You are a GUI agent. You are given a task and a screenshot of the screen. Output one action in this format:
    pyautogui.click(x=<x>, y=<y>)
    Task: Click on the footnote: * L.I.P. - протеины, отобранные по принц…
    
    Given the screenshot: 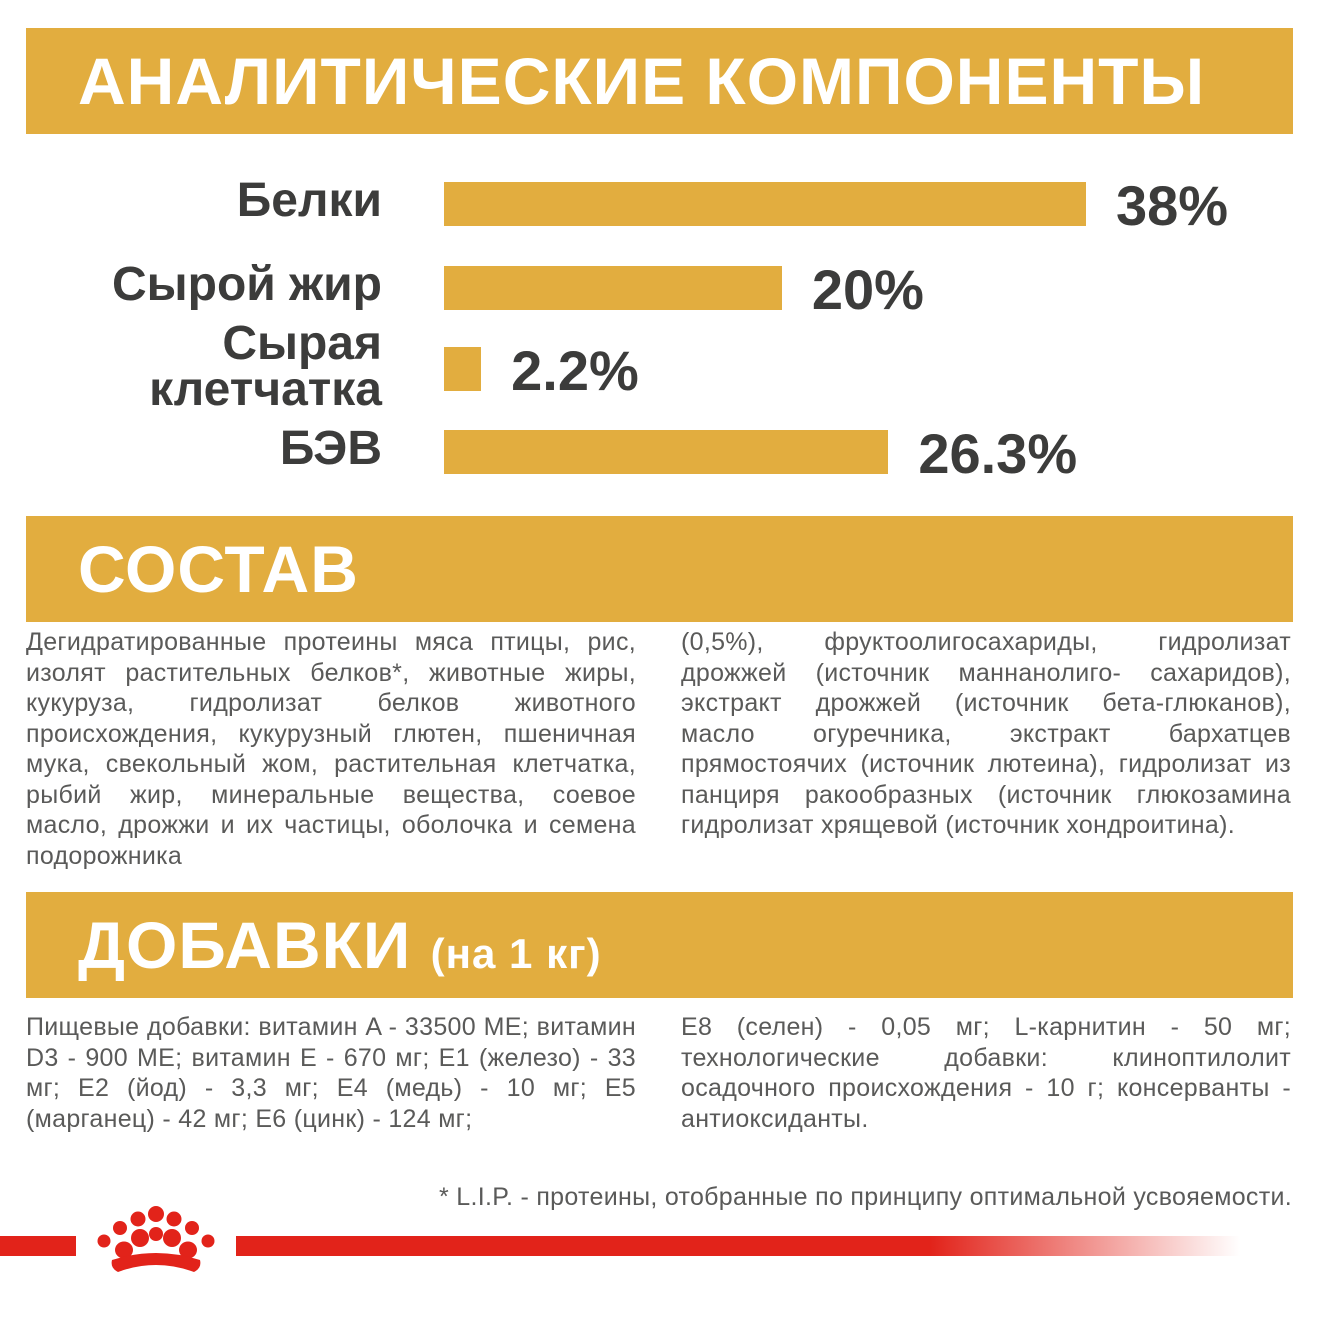 What is the action you would take?
    pyautogui.click(x=865, y=1197)
    